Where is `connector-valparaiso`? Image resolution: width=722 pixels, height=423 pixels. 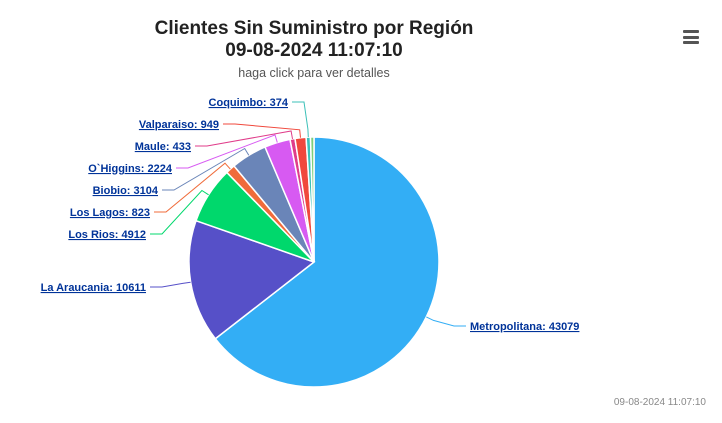 connector-valparaiso is located at coordinates (262, 130).